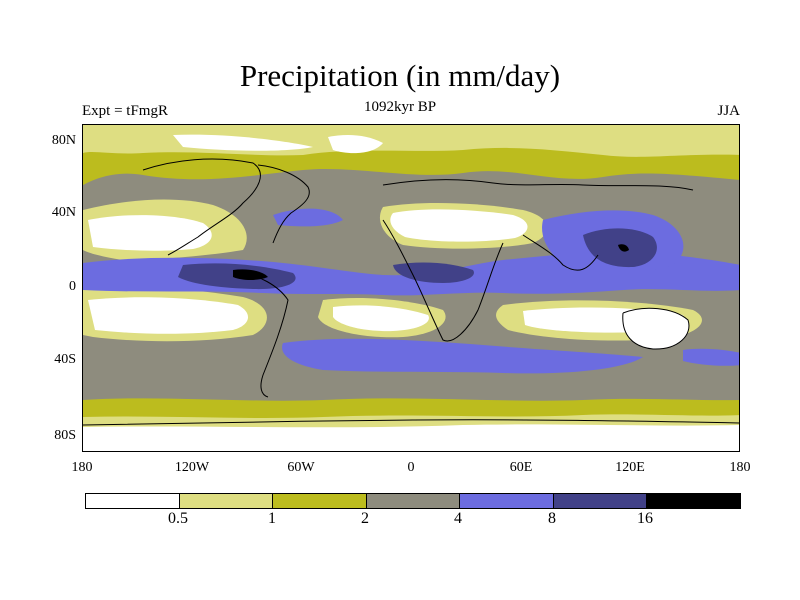  What do you see at coordinates (728, 111) in the screenshot?
I see `season-label: JJA` at bounding box center [728, 111].